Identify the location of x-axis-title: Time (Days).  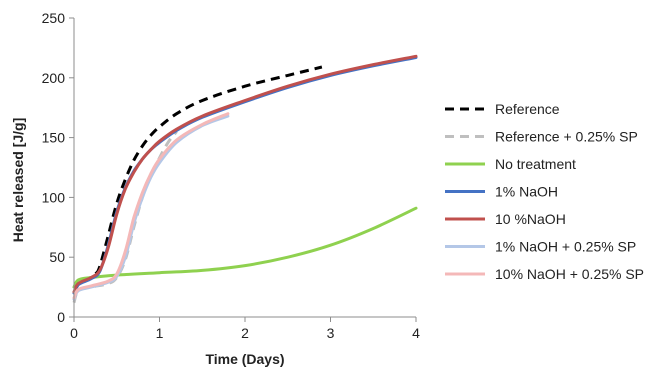
(244, 359).